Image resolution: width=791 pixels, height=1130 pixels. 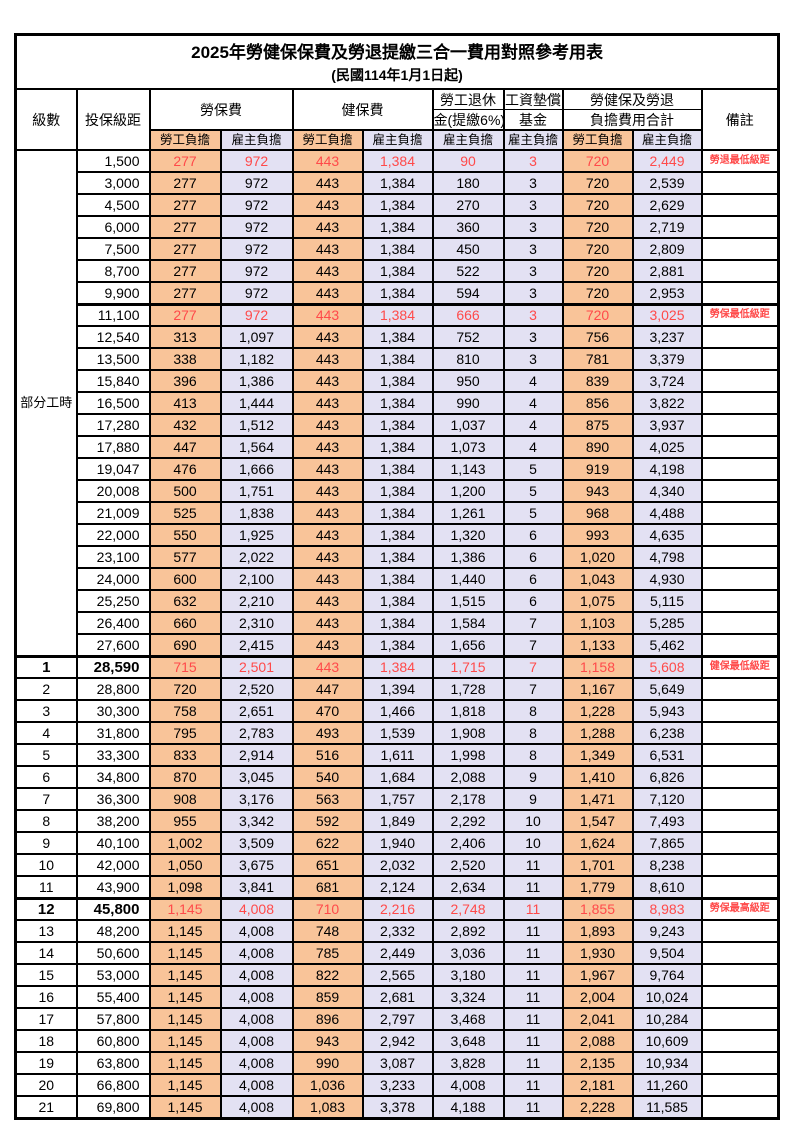 I want to click on cell-level: 20, so click(x=46, y=1085).